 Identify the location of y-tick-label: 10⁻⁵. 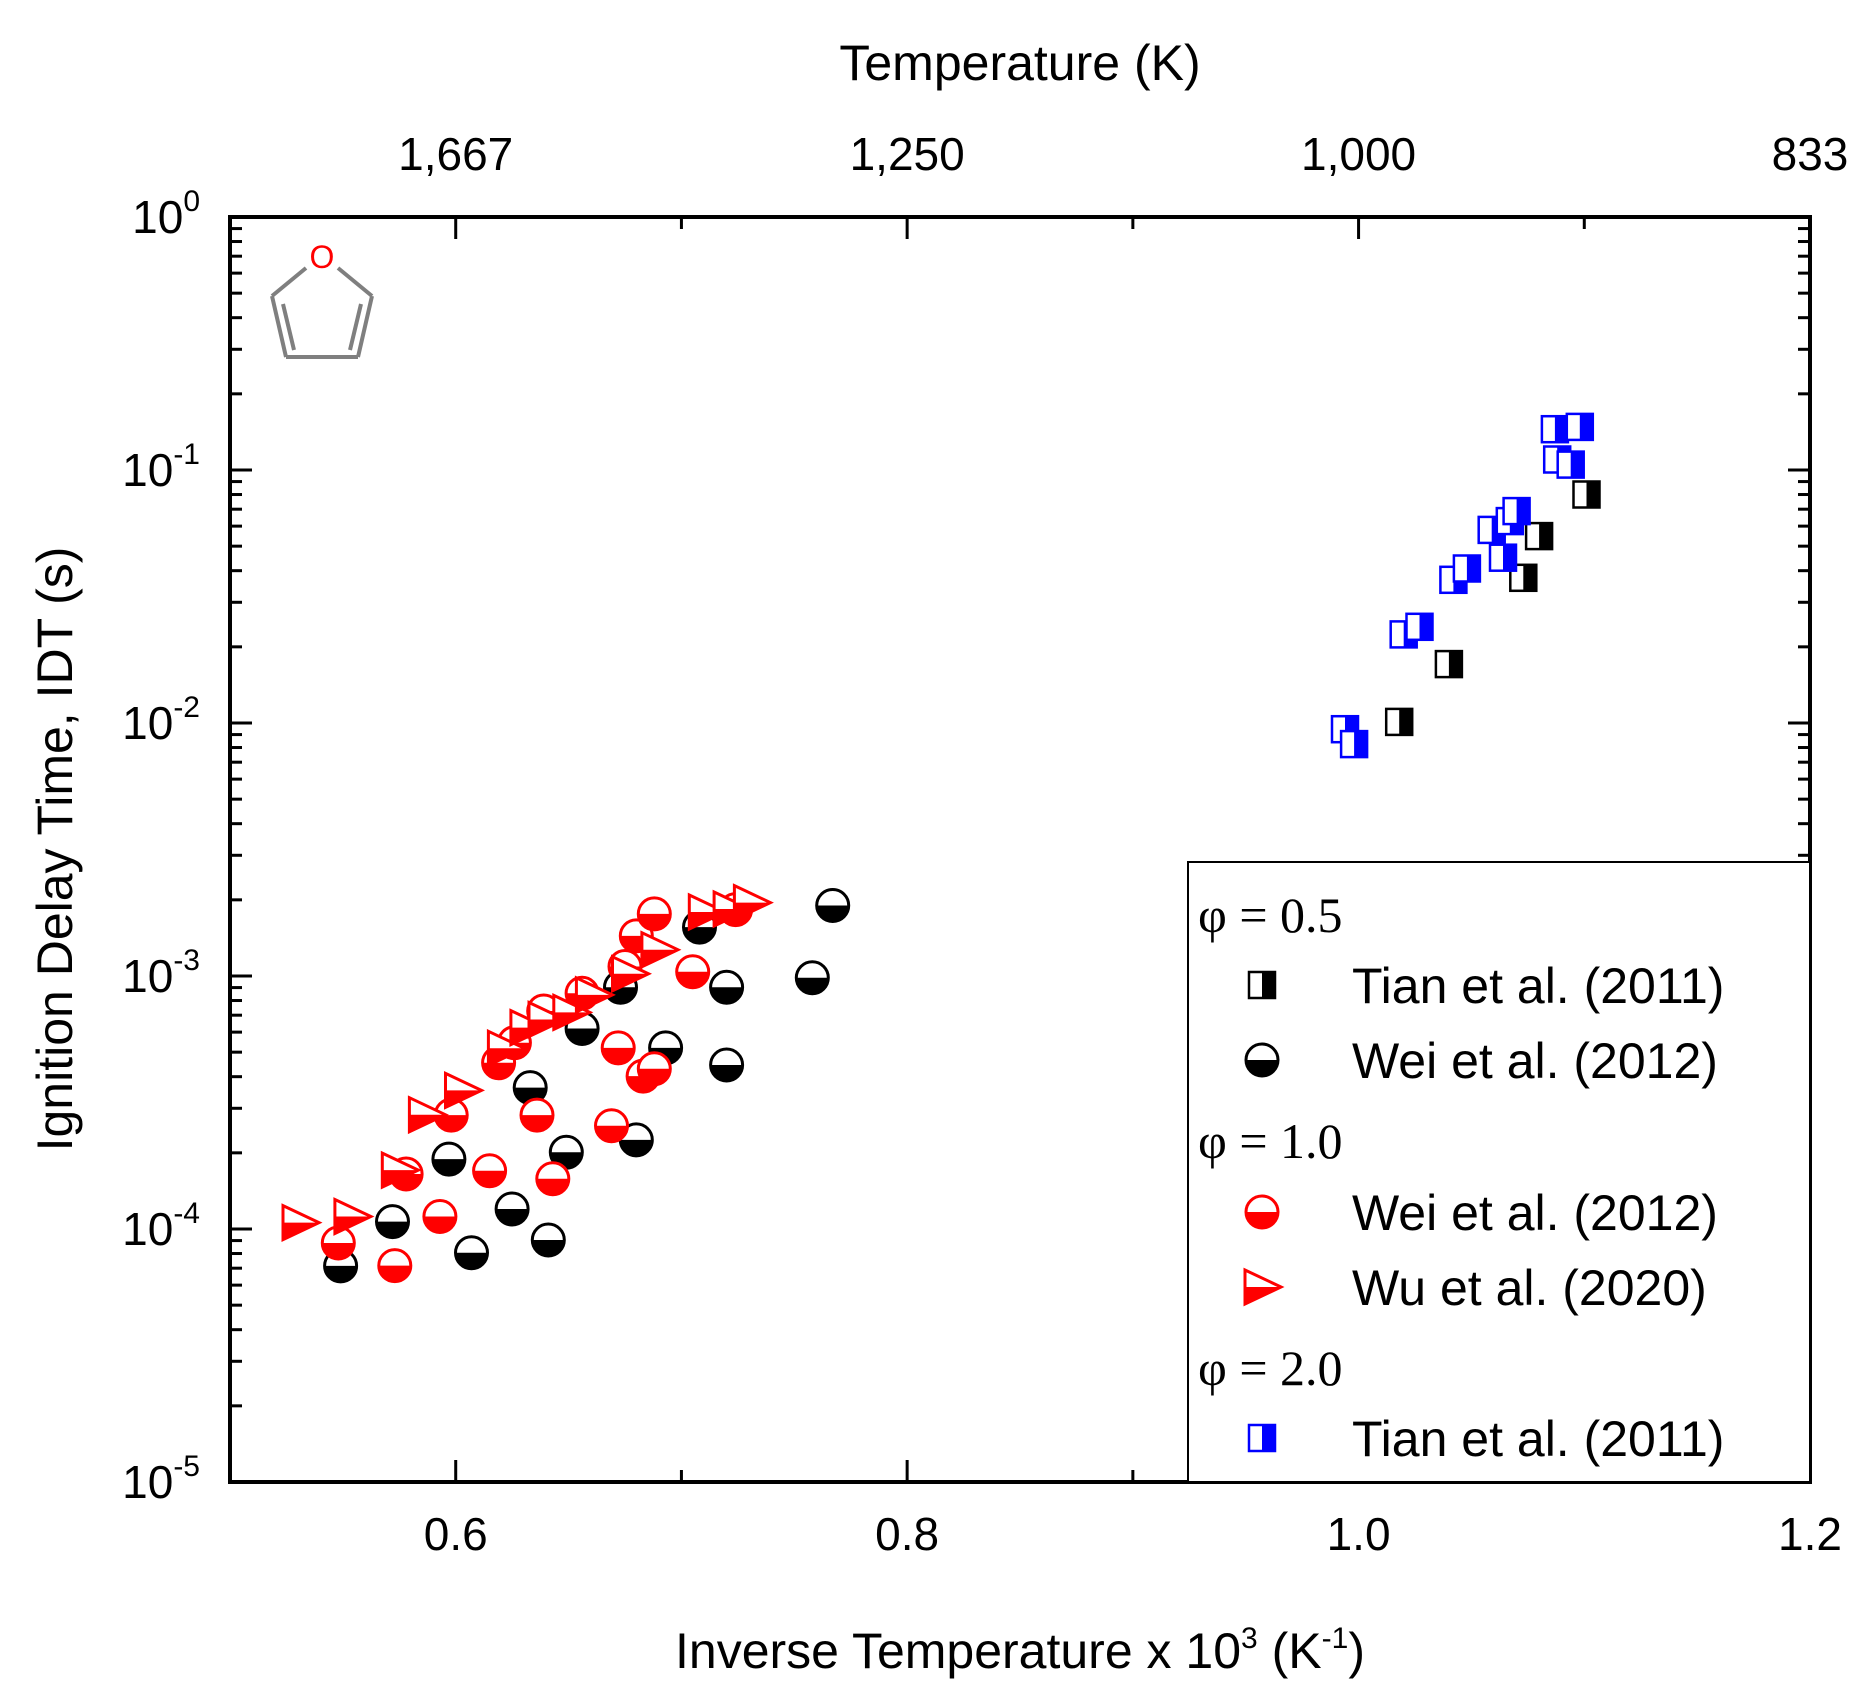
(161, 1479).